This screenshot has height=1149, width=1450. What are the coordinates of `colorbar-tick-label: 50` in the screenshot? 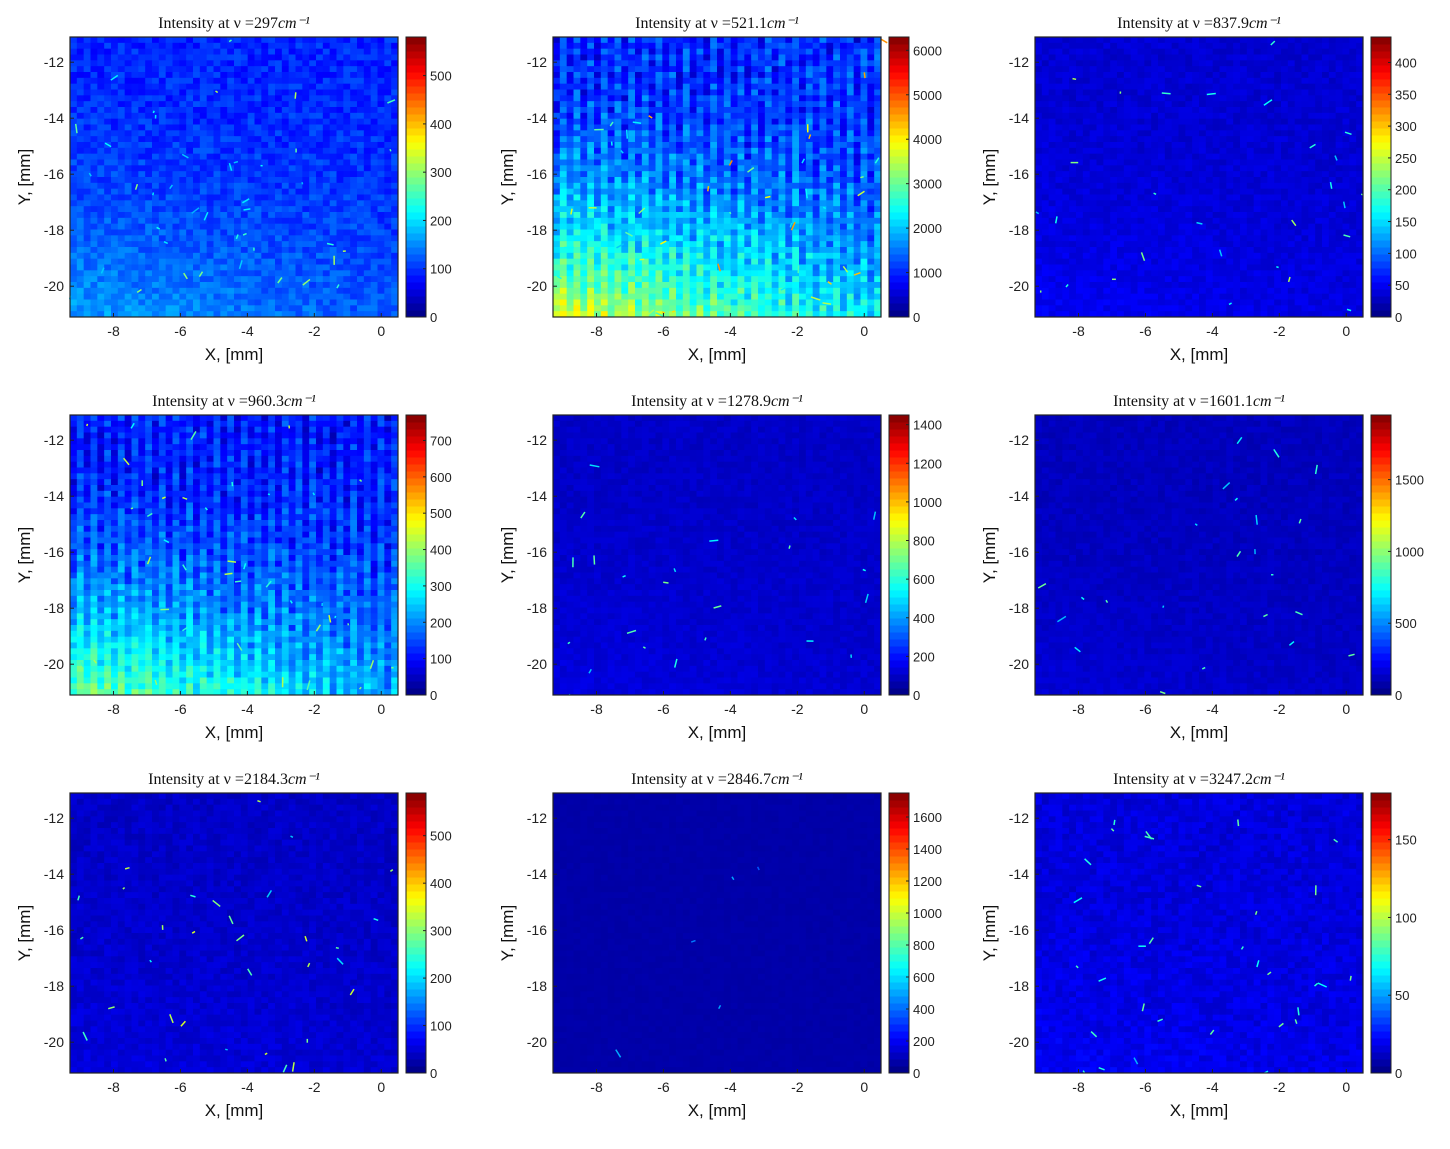 It's located at (1402, 285).